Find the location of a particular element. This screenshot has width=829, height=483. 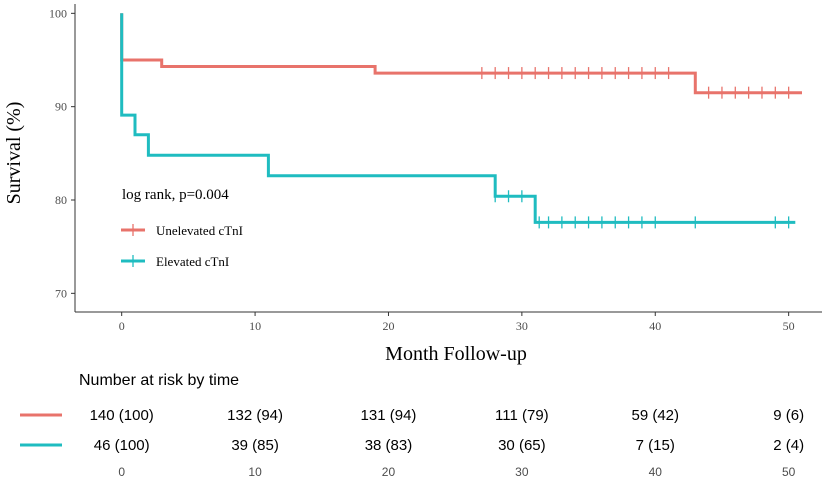

risk-cell: 111 (79) is located at coordinates (522, 415).